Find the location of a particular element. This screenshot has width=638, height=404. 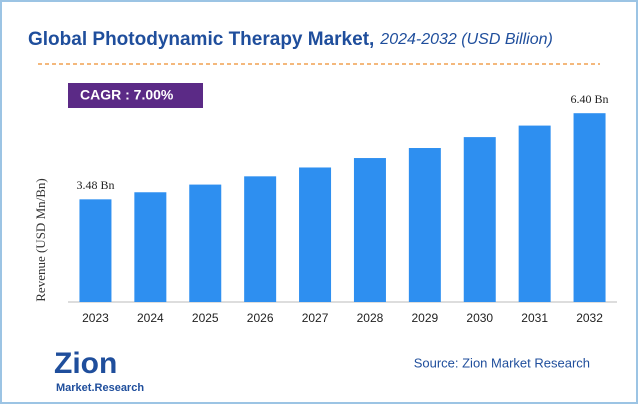

value-label: 6.40 Bn is located at coordinates (590, 99).